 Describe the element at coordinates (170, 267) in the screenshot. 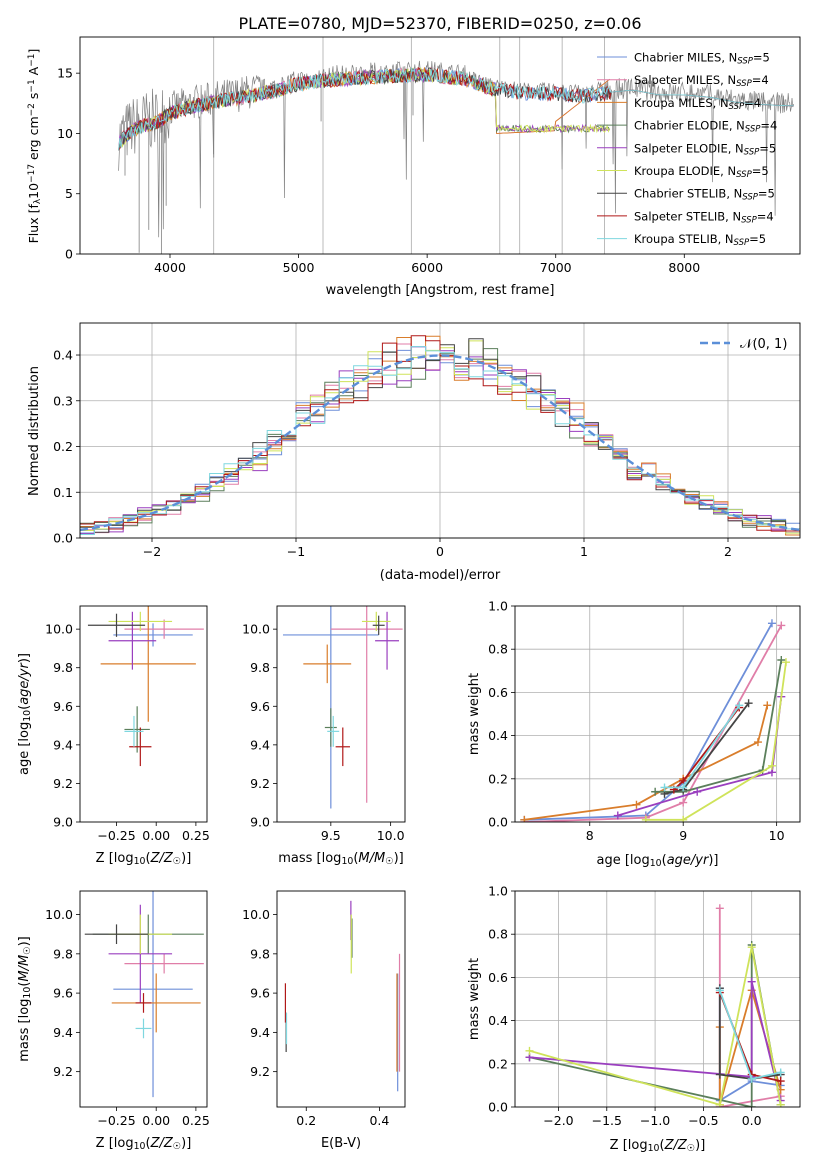

I see `x-tick-label: 4000` at that location.